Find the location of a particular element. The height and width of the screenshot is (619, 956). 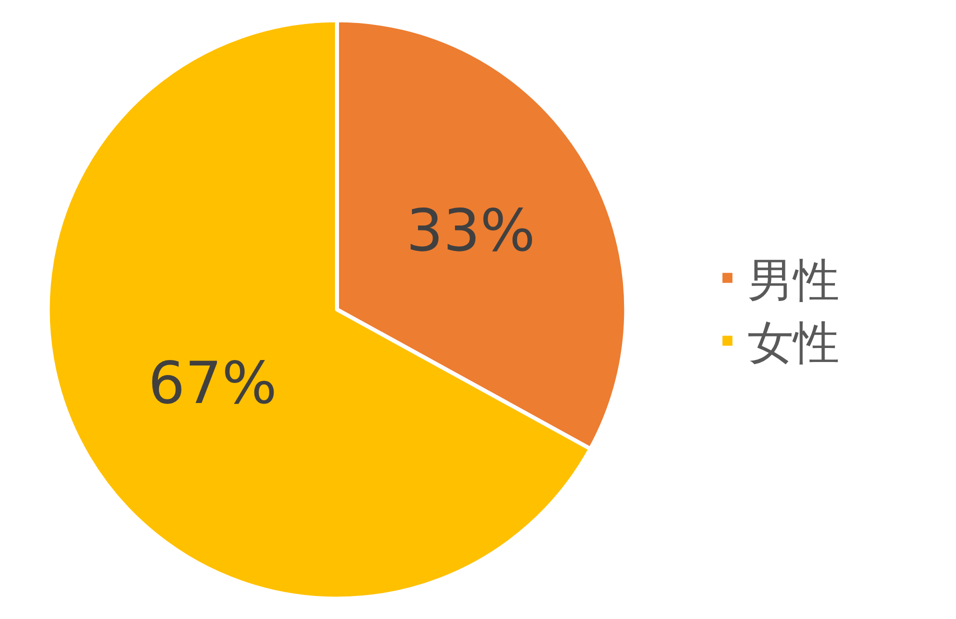

data-label: 67% is located at coordinates (212, 383).